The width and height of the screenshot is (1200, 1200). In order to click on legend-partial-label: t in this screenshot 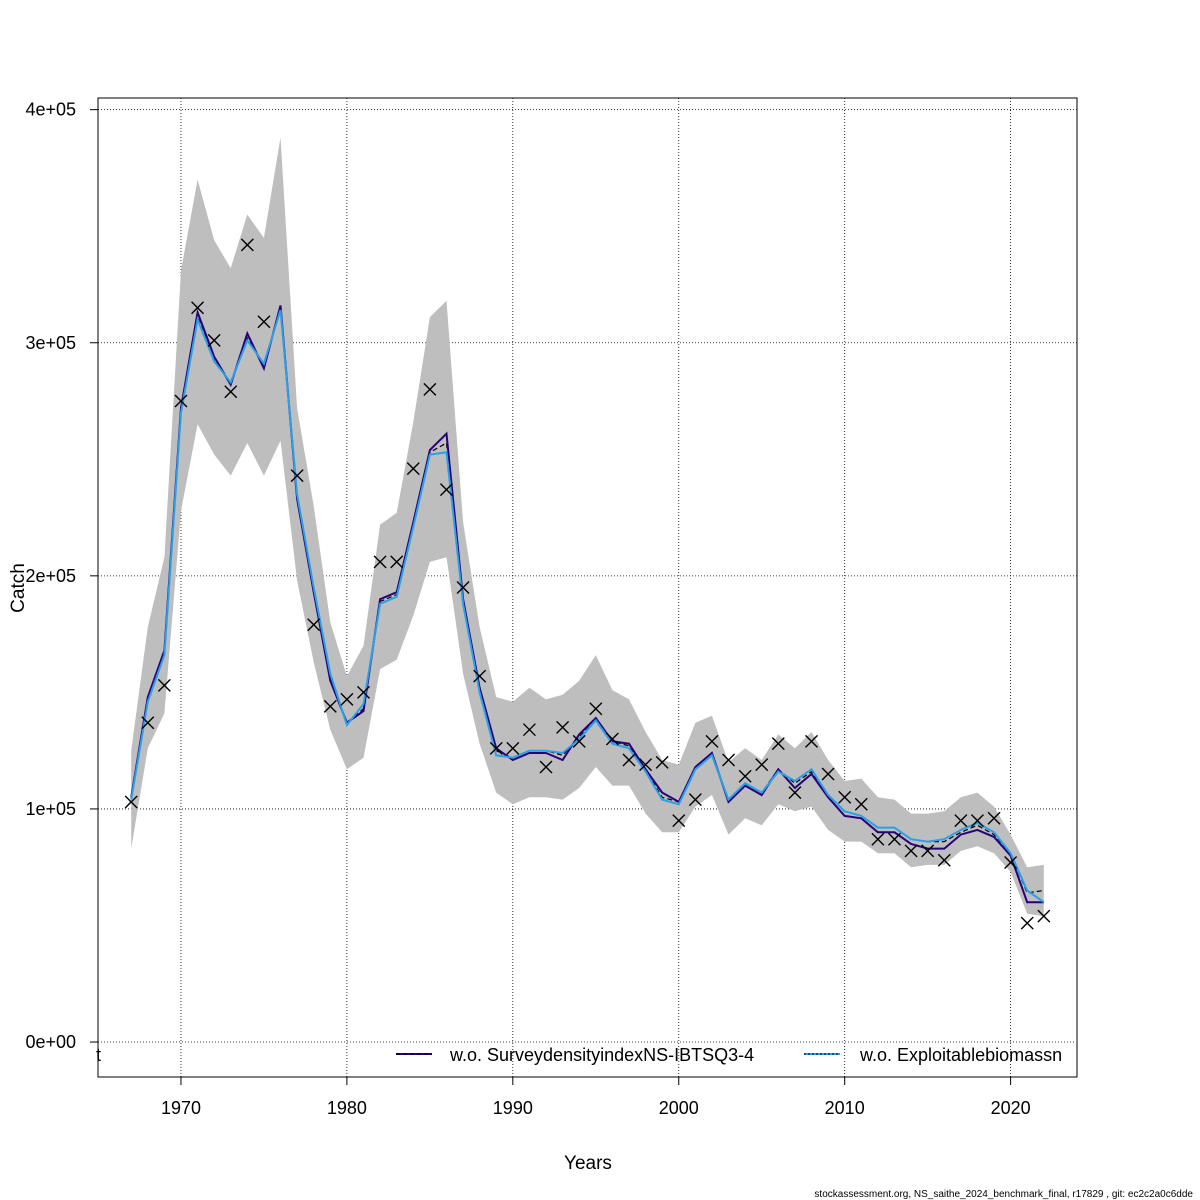, I will do `click(98, 1055)`.